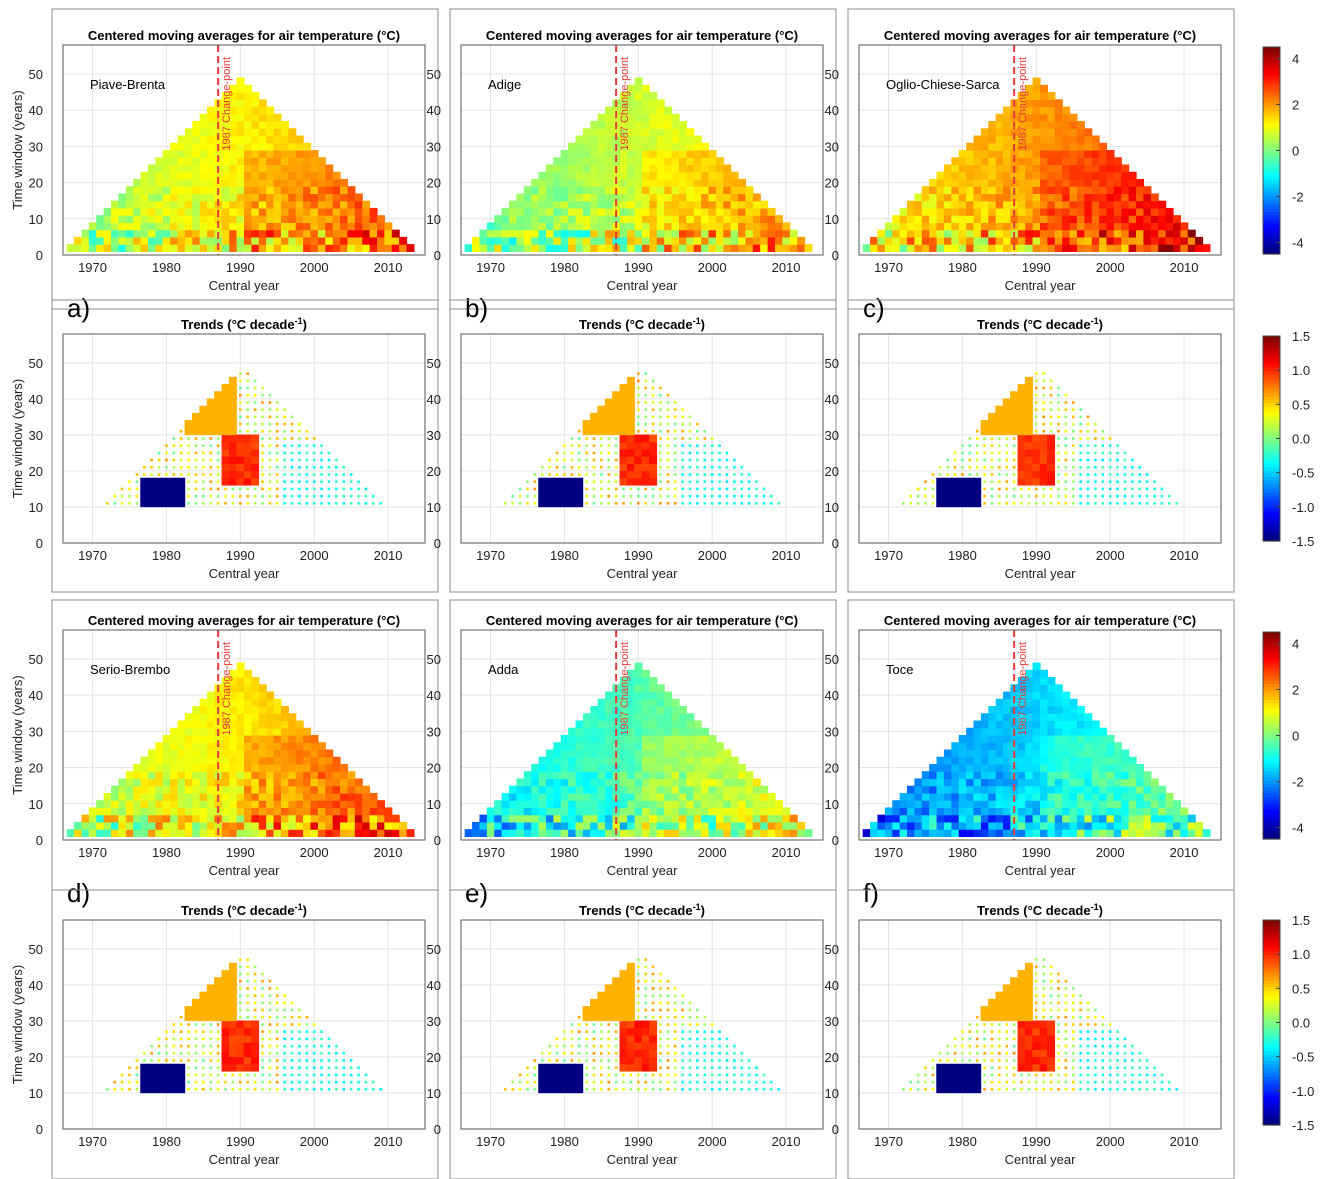 The image size is (1325, 1179). I want to click on x-tick-label: 2010, so click(786, 267).